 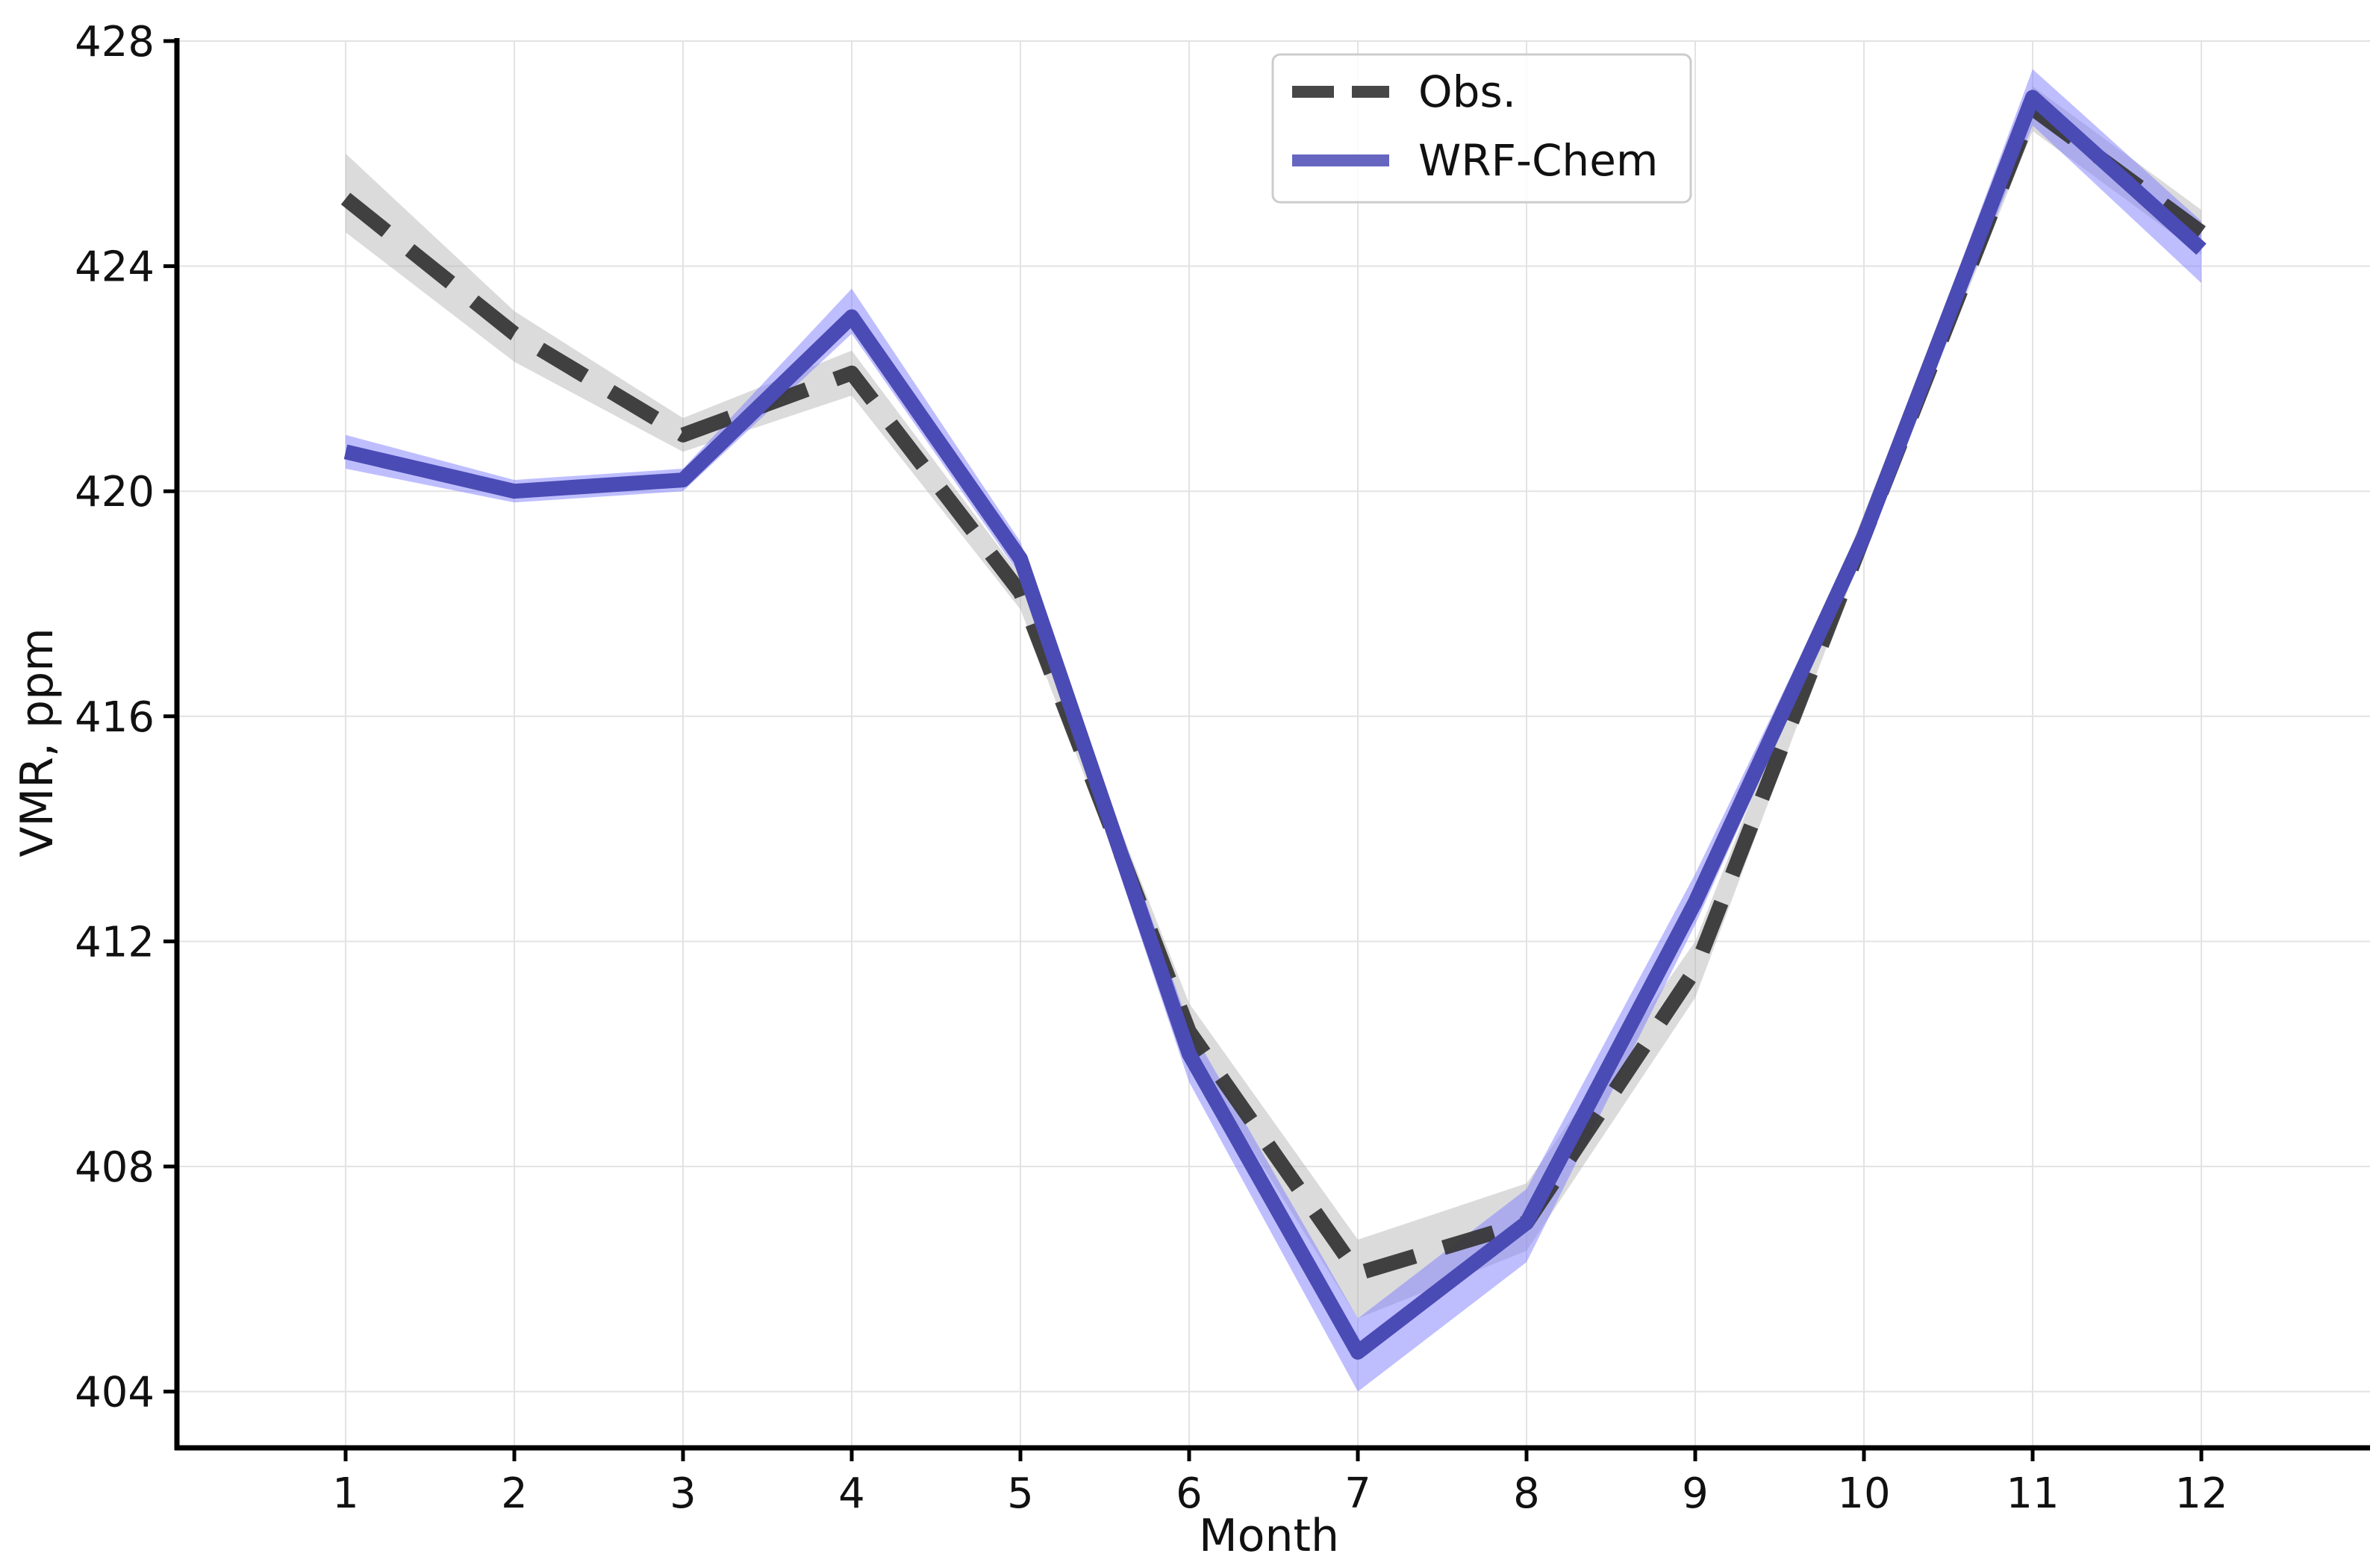 I want to click on y-tick-label: 408, so click(x=115, y=1167).